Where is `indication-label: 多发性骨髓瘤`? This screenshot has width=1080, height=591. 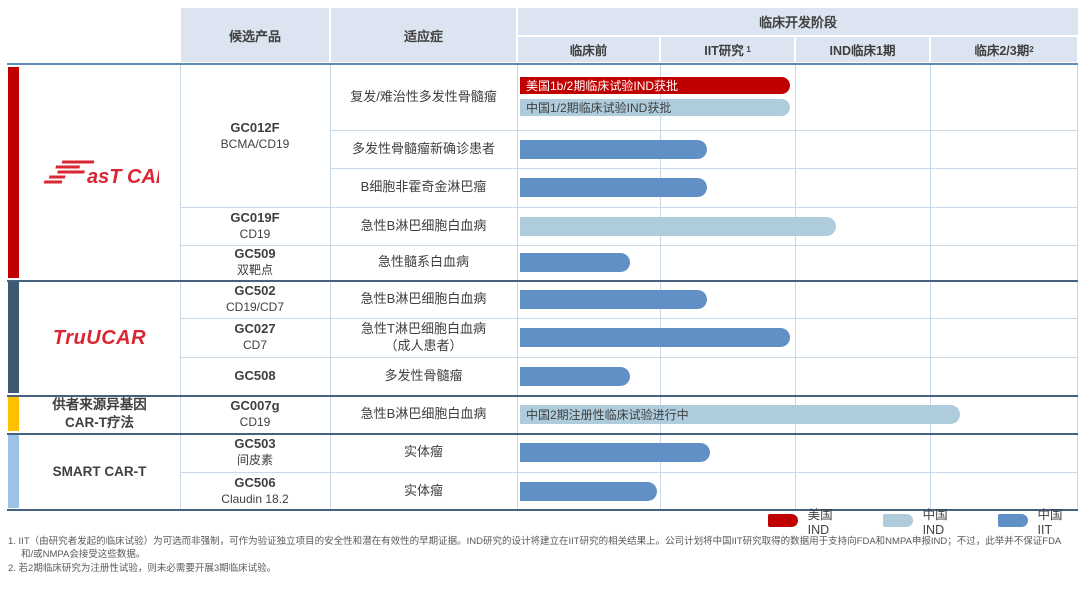 indication-label: 多发性骨髓瘤 is located at coordinates (423, 375).